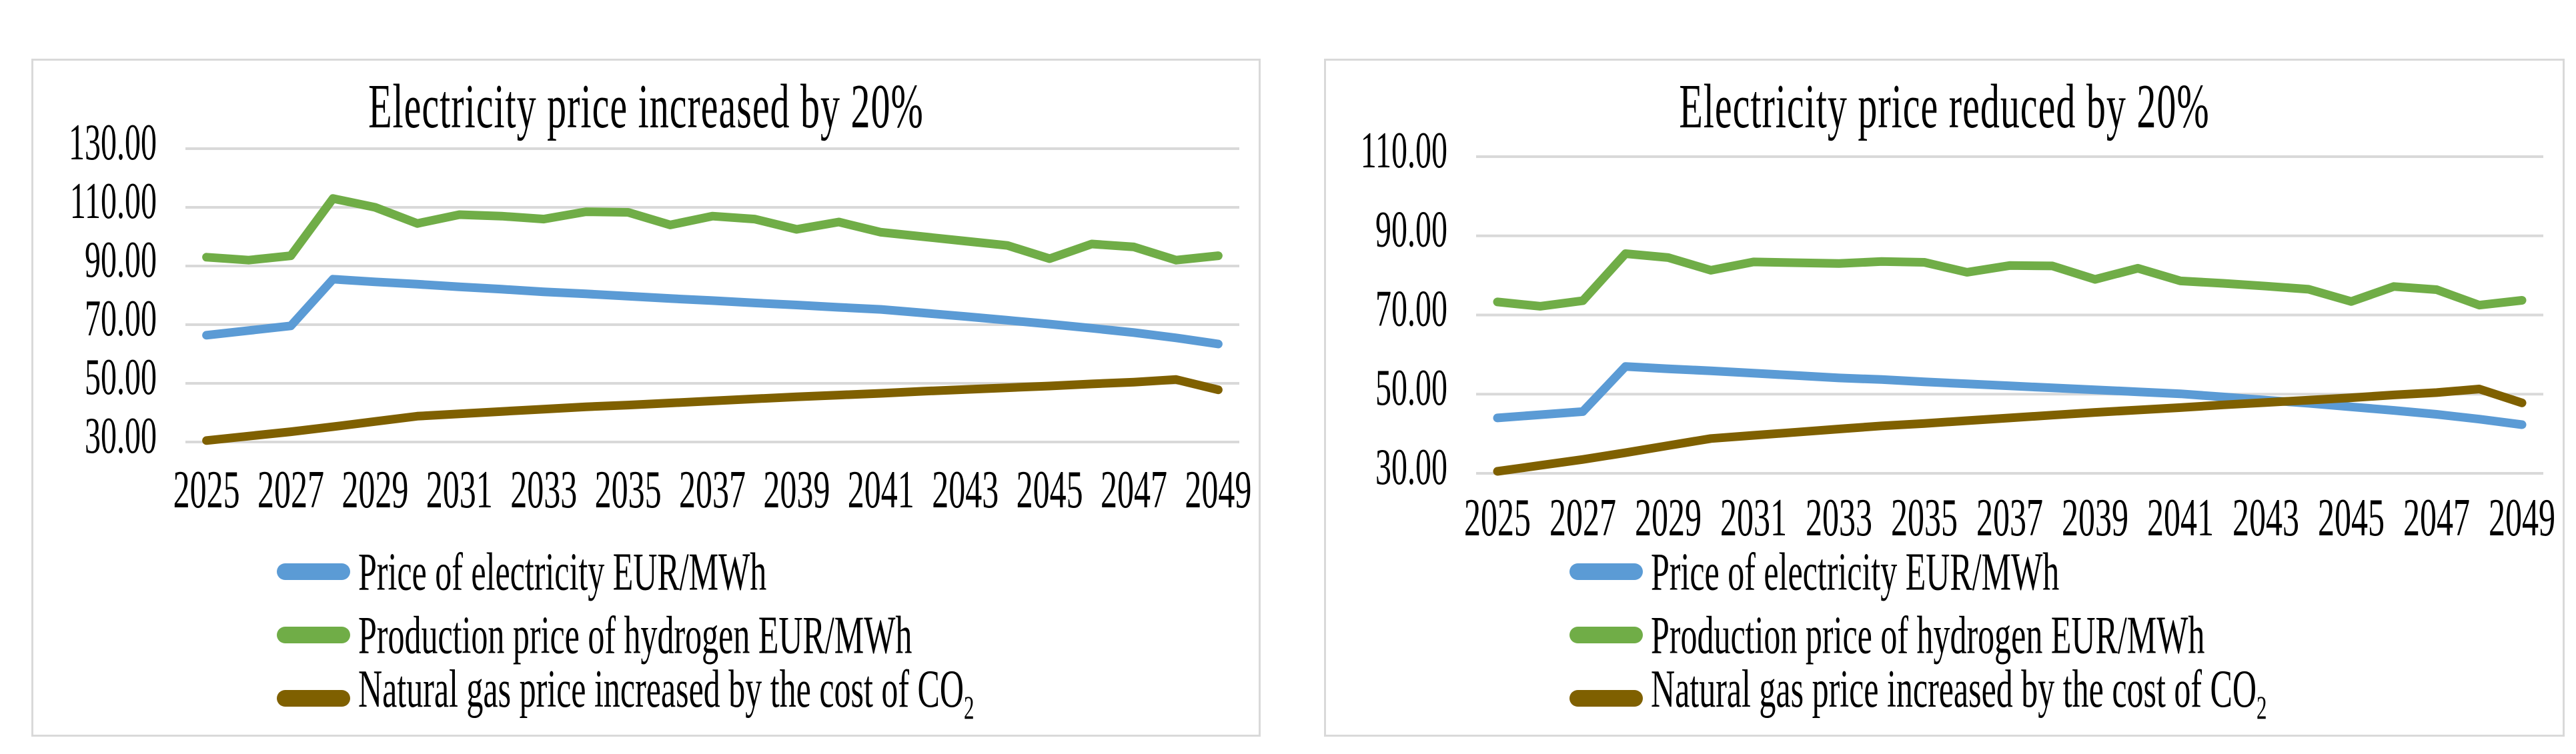 This screenshot has width=2576, height=754. What do you see at coordinates (646, 106) in the screenshot?
I see `chart-title-increased: Electricity price increased by 20%` at bounding box center [646, 106].